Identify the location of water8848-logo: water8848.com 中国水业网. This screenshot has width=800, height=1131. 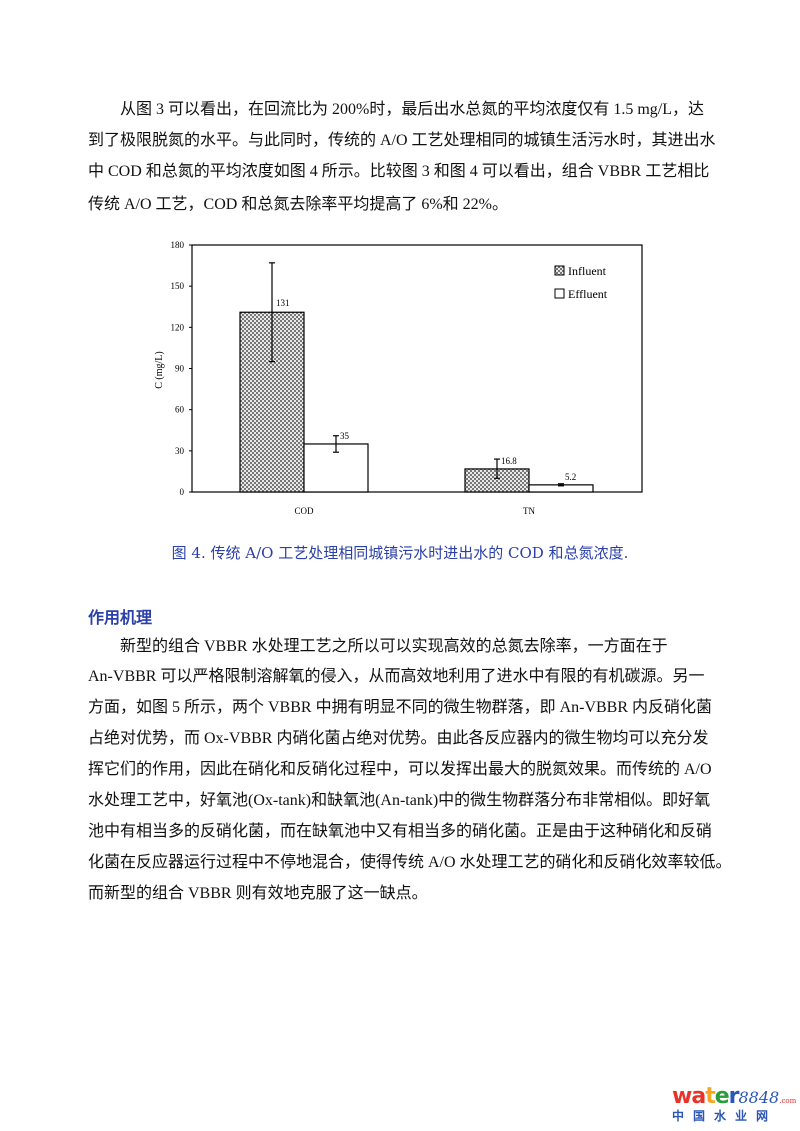
(734, 1103).